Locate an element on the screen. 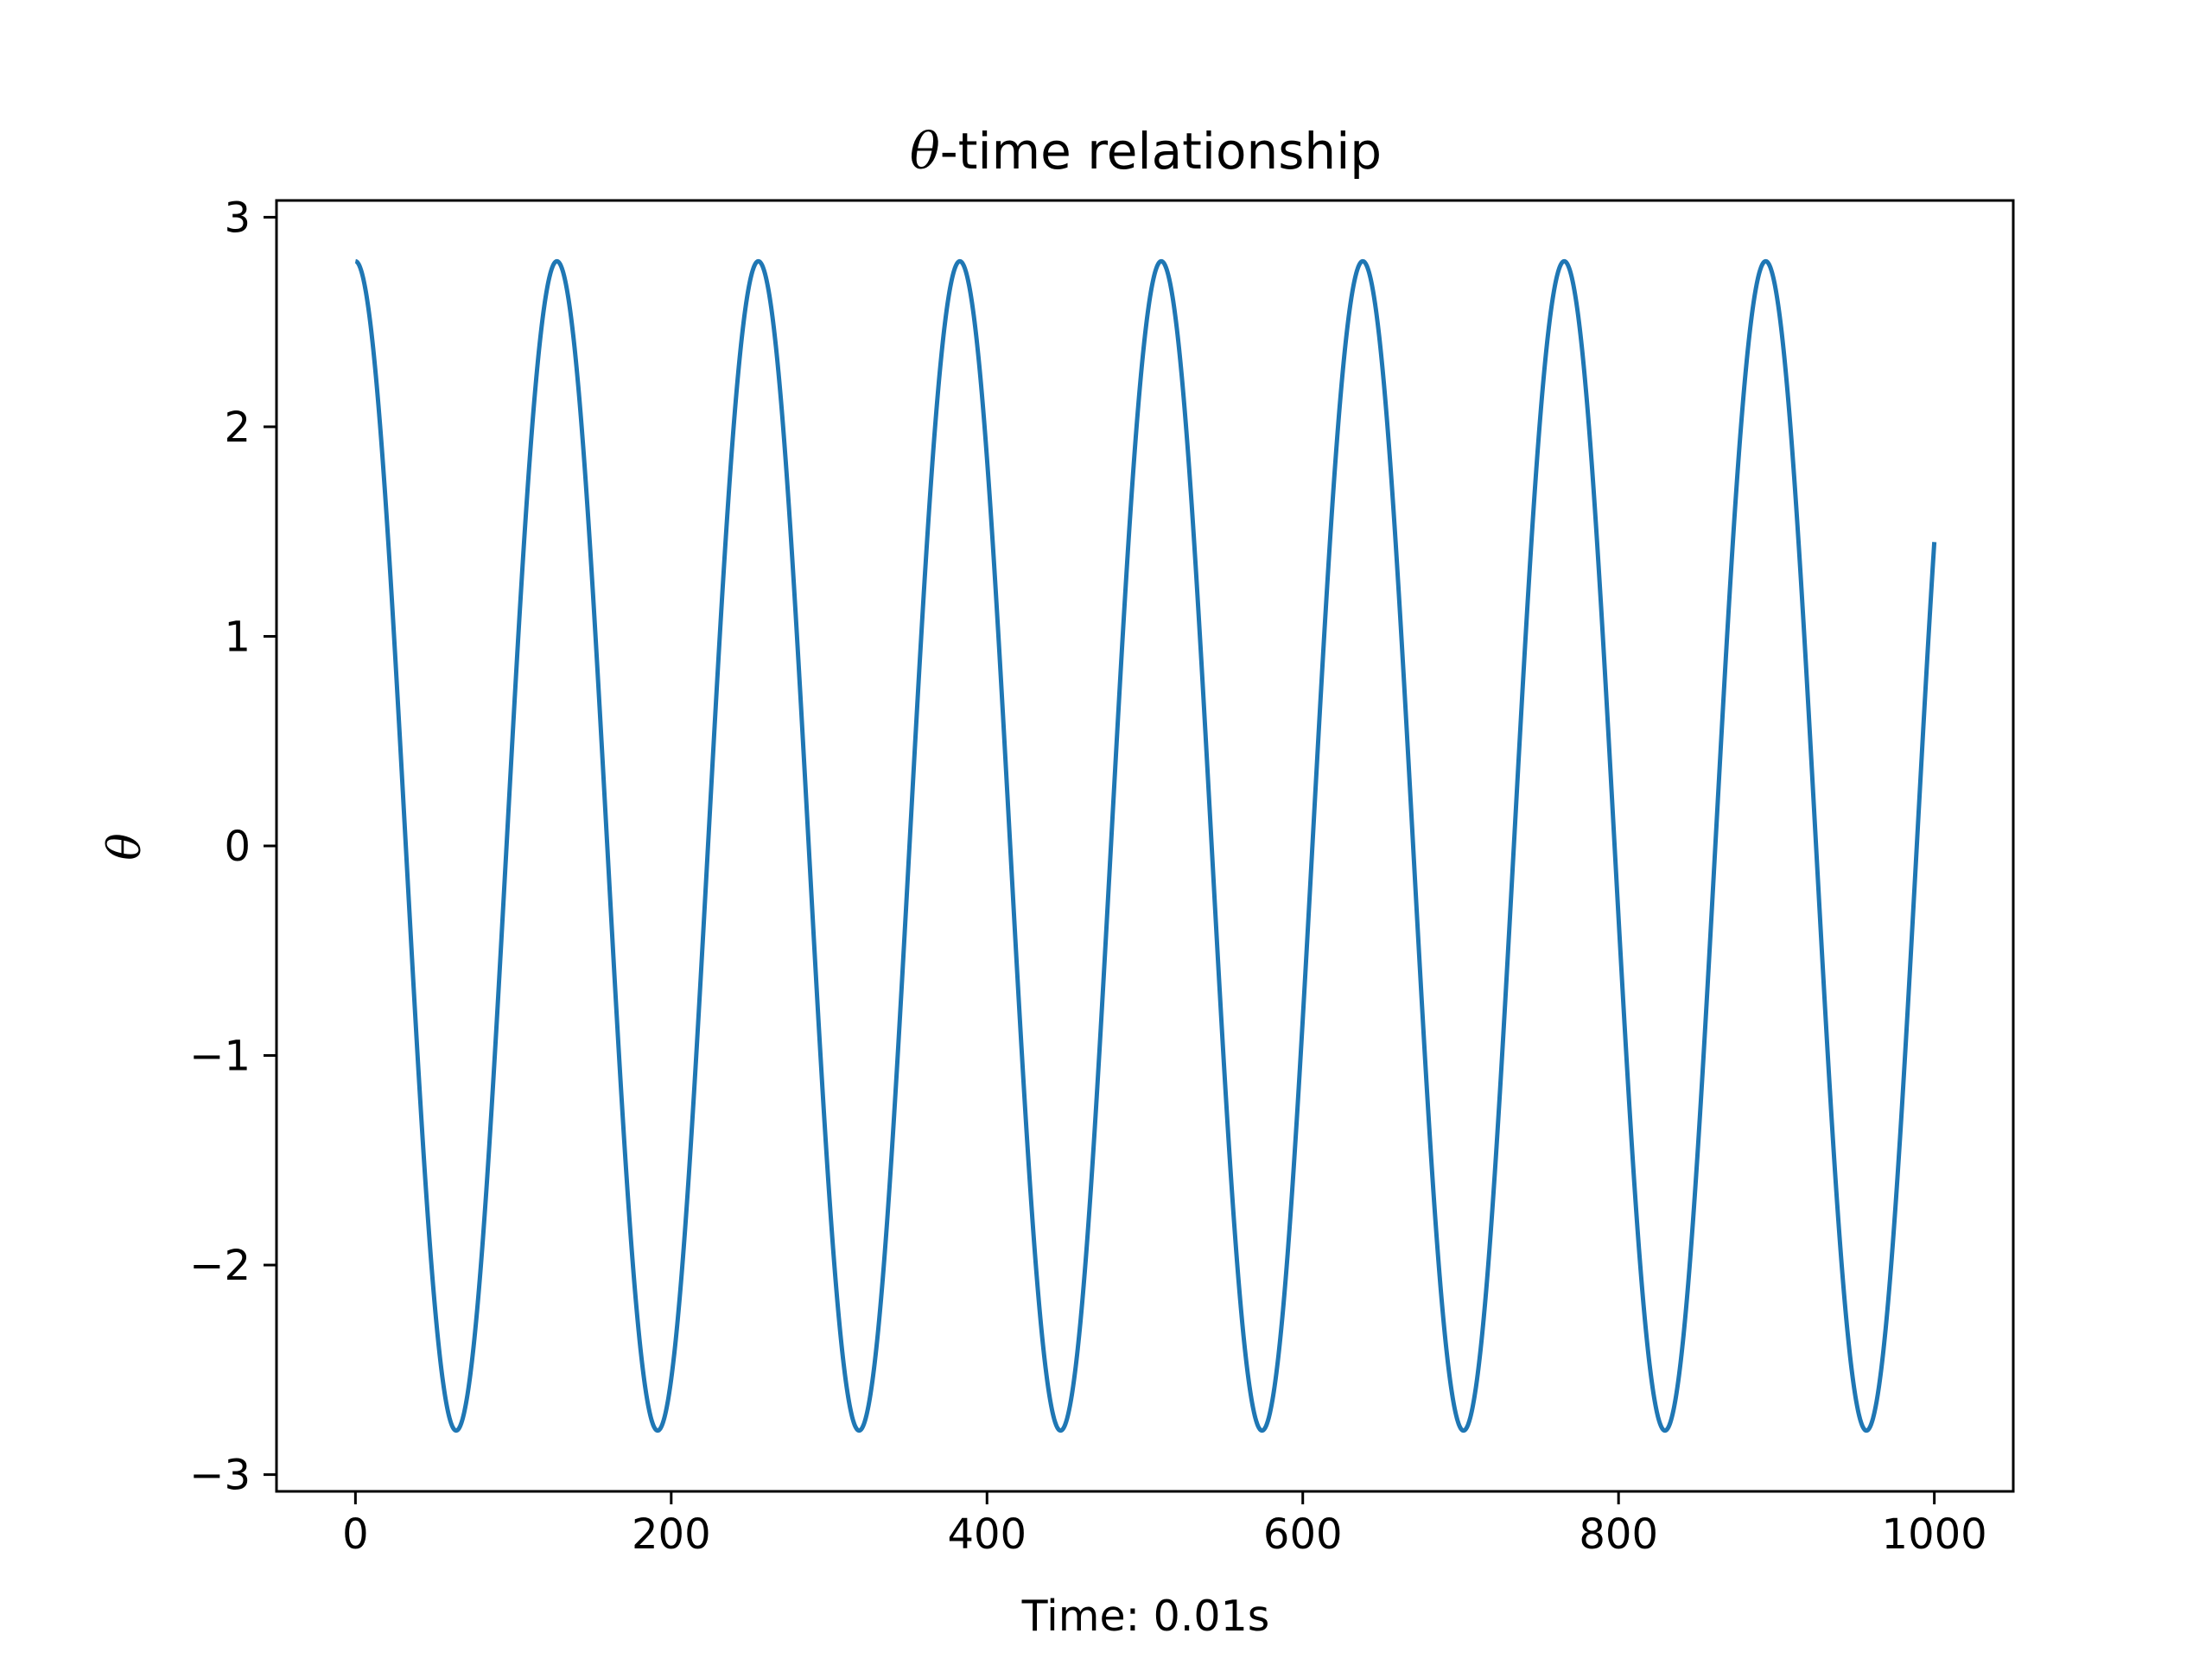  chart-title: θ-time relationship is located at coordinates (1146, 151).